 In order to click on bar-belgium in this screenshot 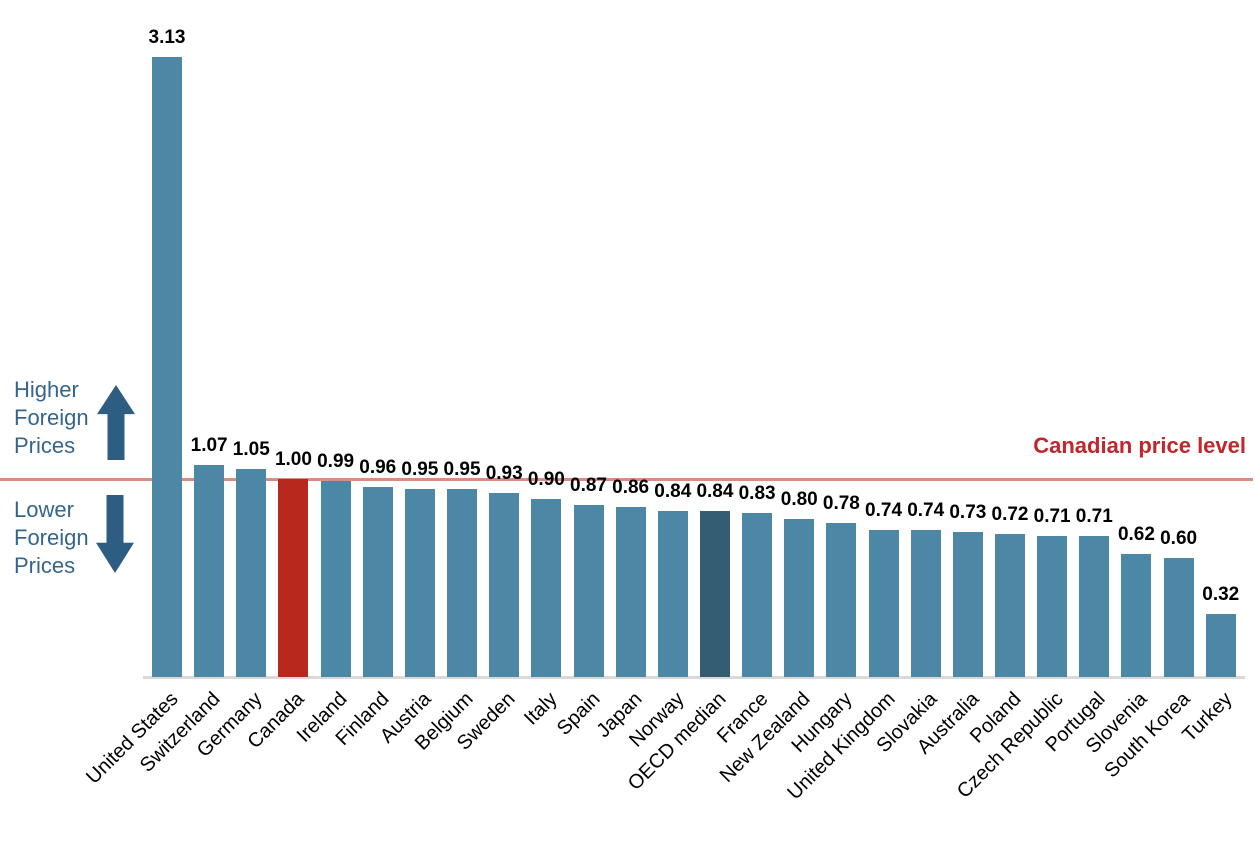, I will do `click(462, 582)`.